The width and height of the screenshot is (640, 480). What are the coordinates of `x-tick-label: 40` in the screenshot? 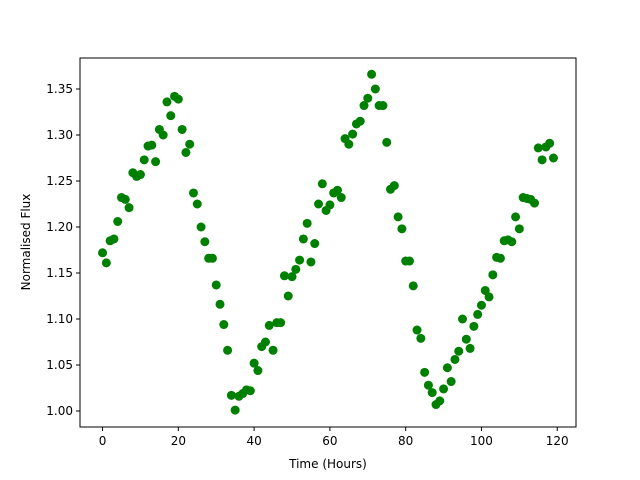 It's located at (253, 441).